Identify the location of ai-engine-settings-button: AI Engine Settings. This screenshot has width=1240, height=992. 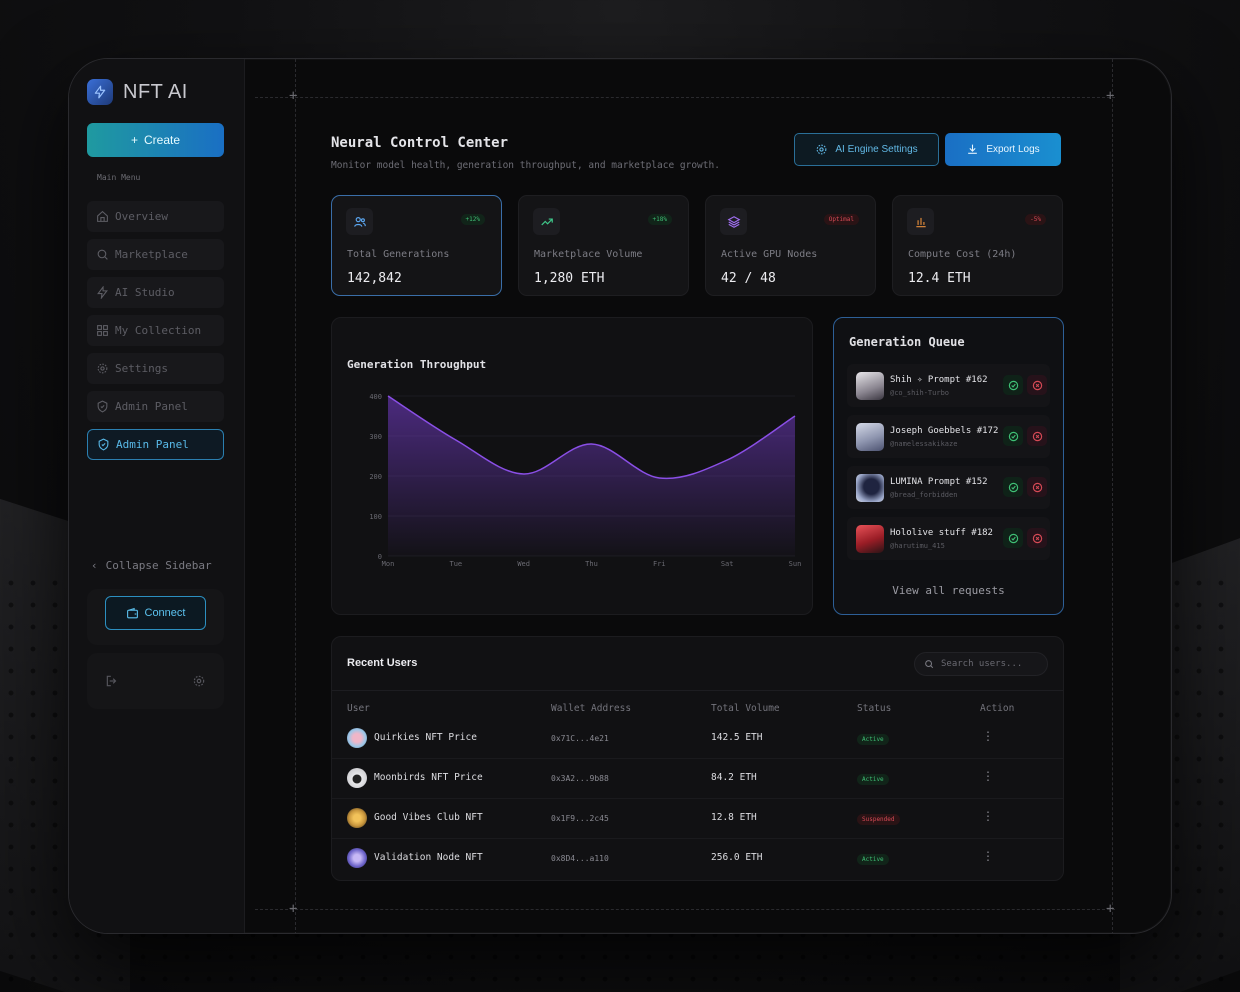
(866, 149).